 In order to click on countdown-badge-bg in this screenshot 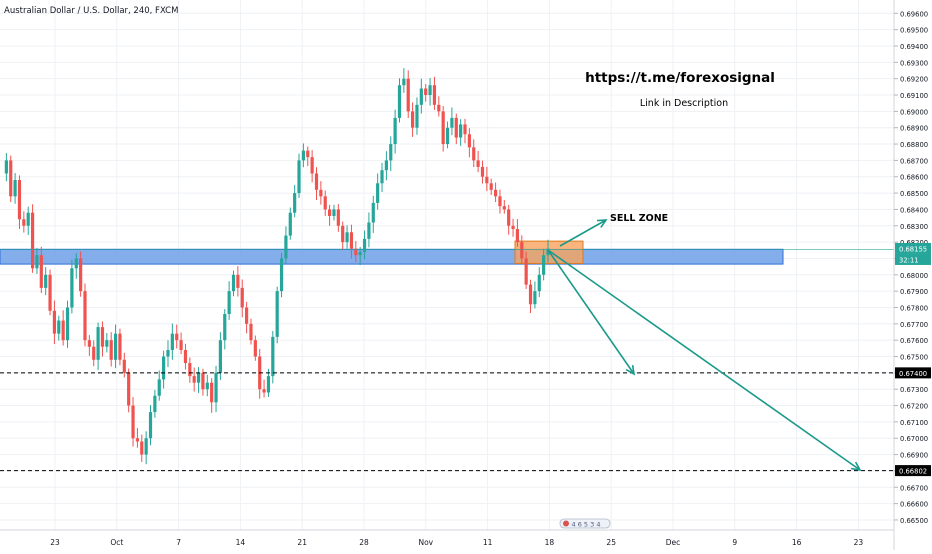, I will do `click(913, 259)`.